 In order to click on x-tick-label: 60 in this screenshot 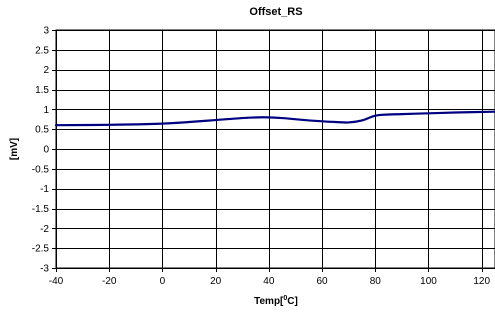, I will do `click(322, 281)`.